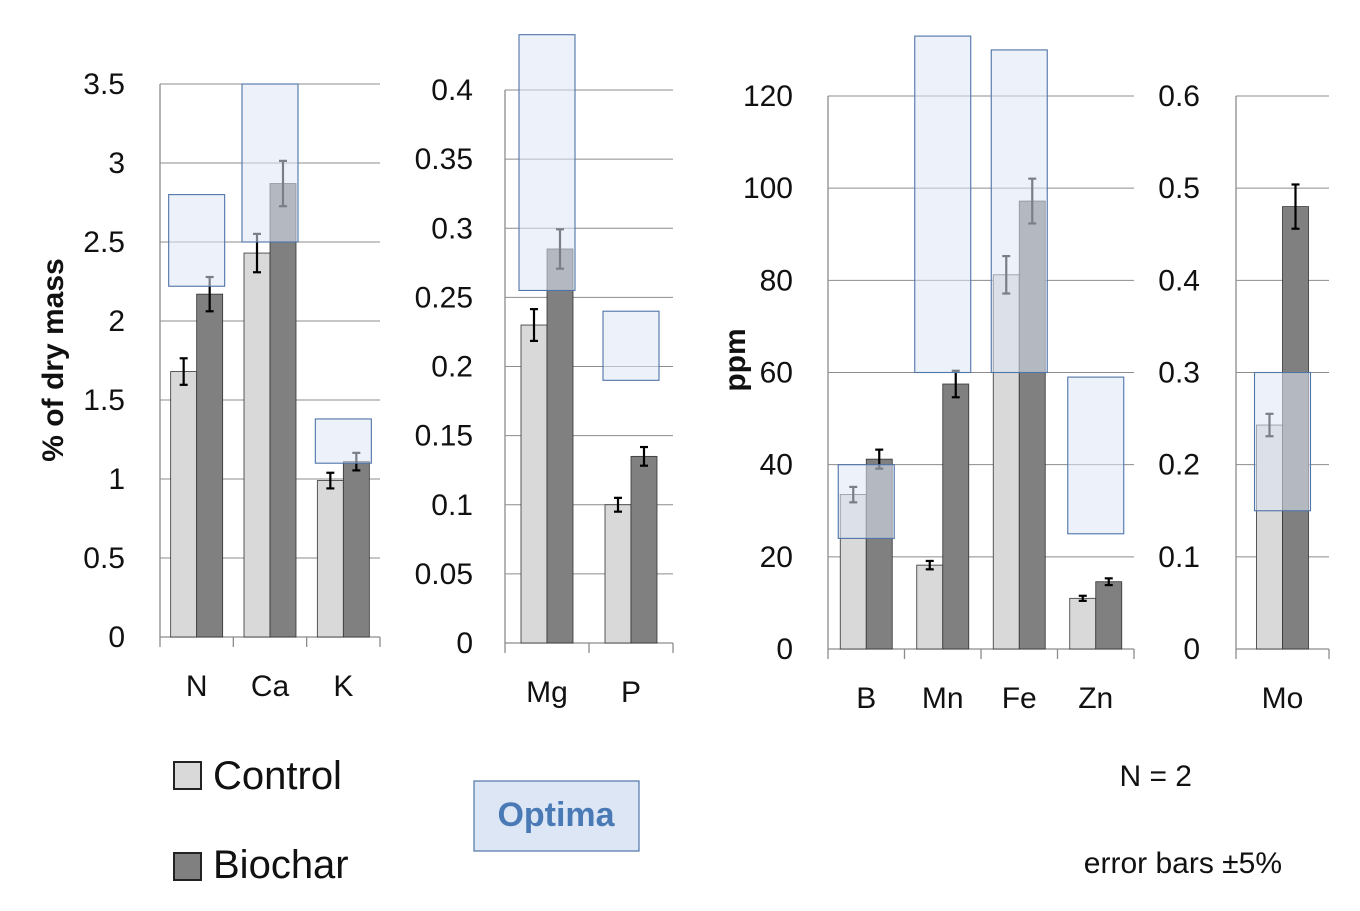  I want to click on y-axis-label: ppm, so click(735, 359).